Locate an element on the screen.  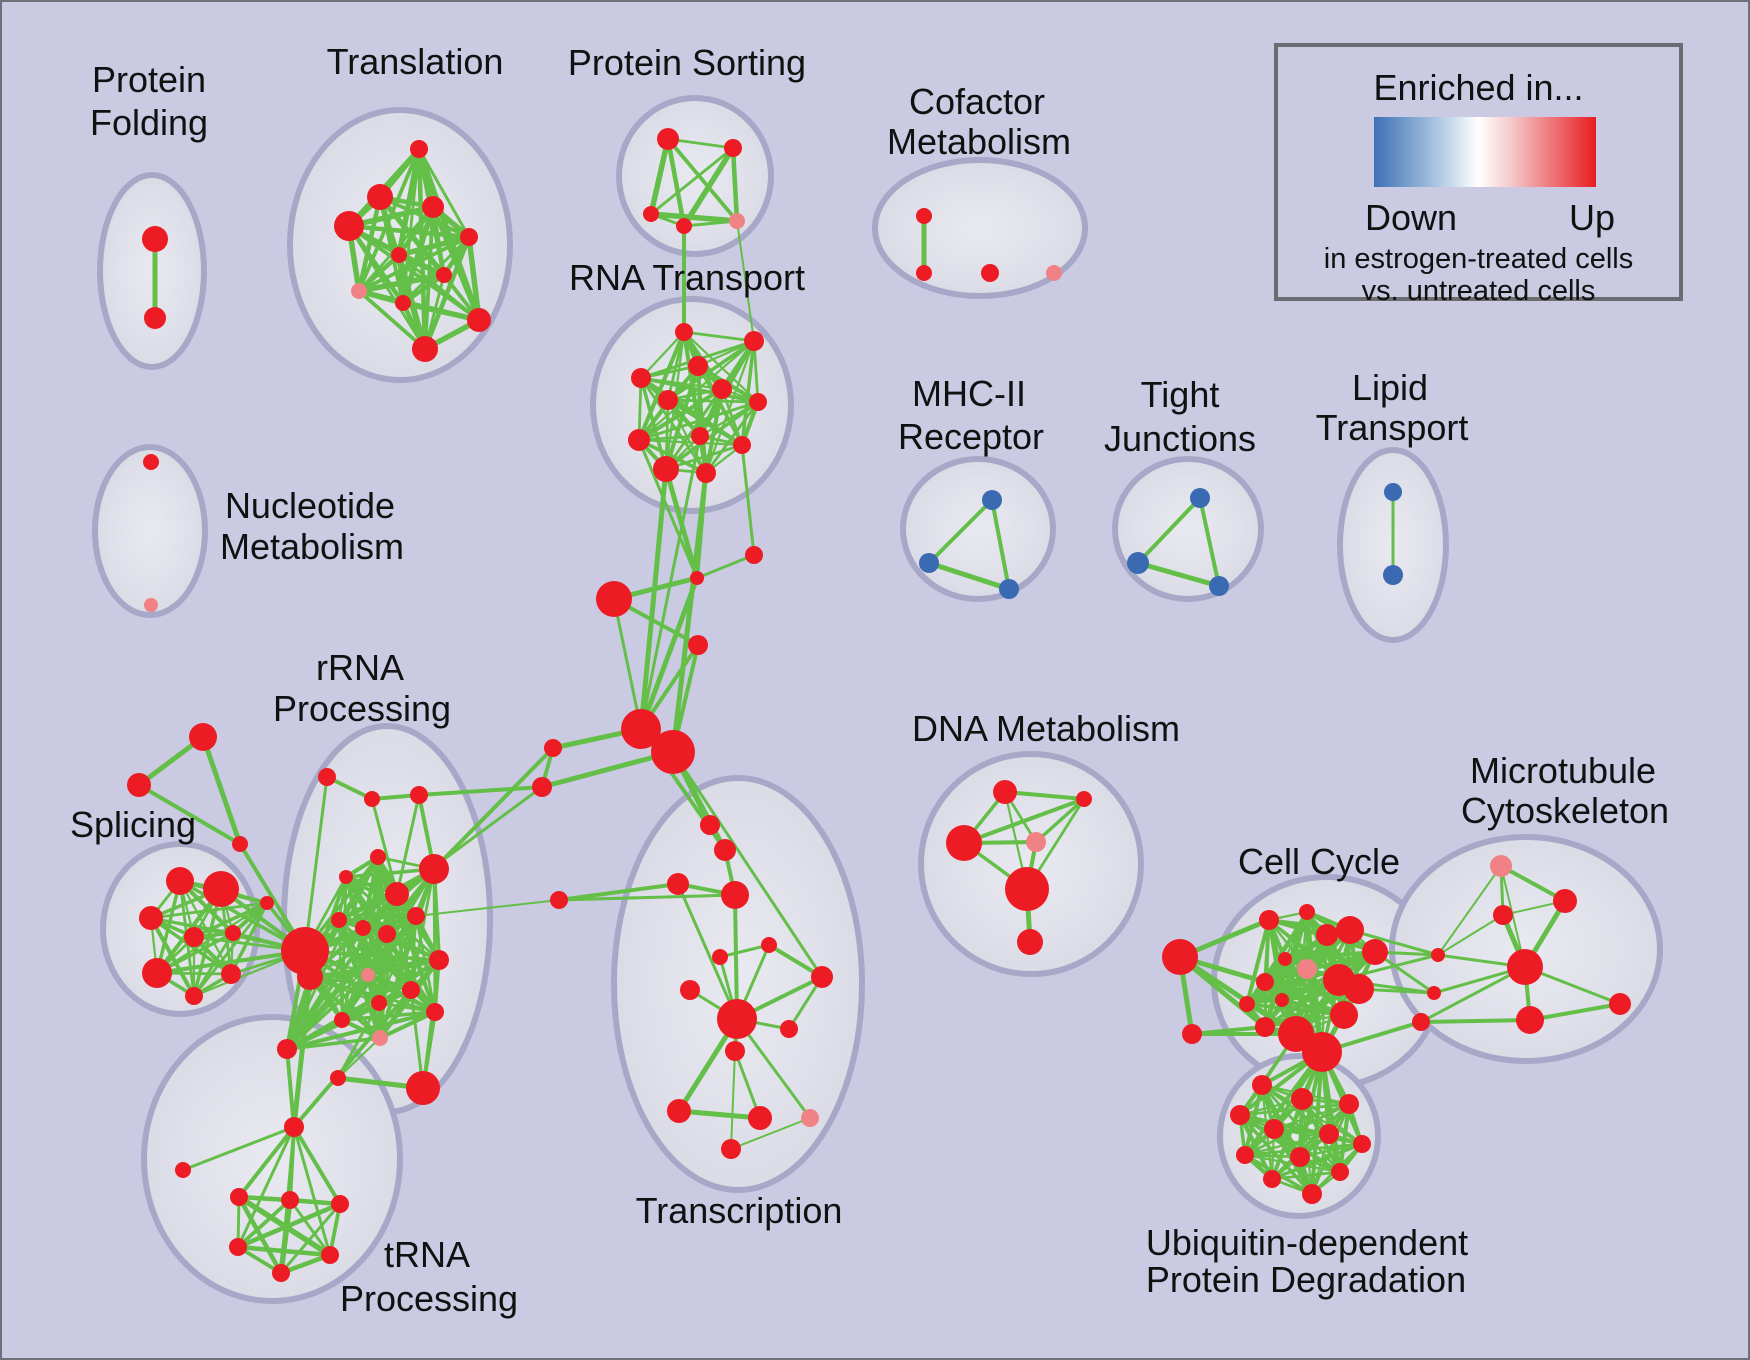
gene-set-node-R3 is located at coordinates (698, 366).